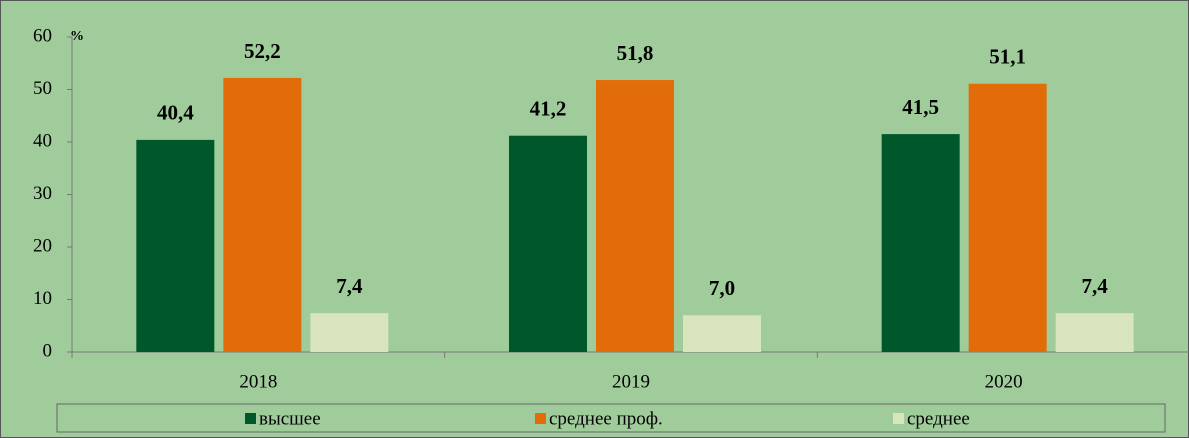 This screenshot has height=438, width=1189. I want to click on y-tick-label: 10, so click(42, 298).